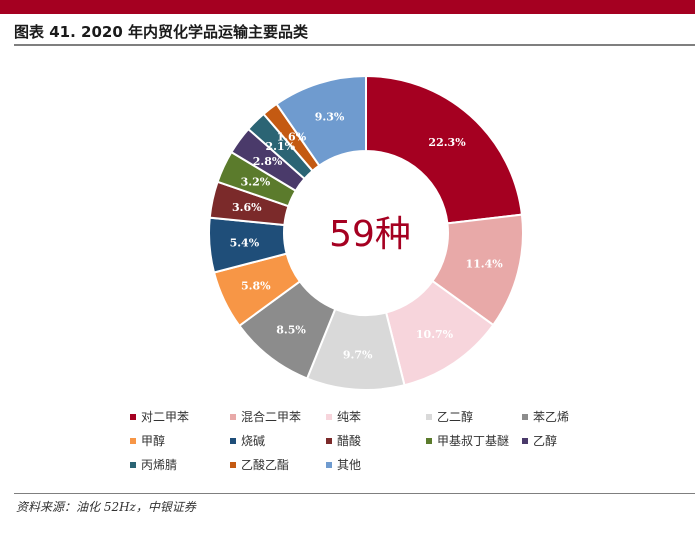  What do you see at coordinates (349, 417) in the screenshot?
I see `legend-label: 纯苯` at bounding box center [349, 417].